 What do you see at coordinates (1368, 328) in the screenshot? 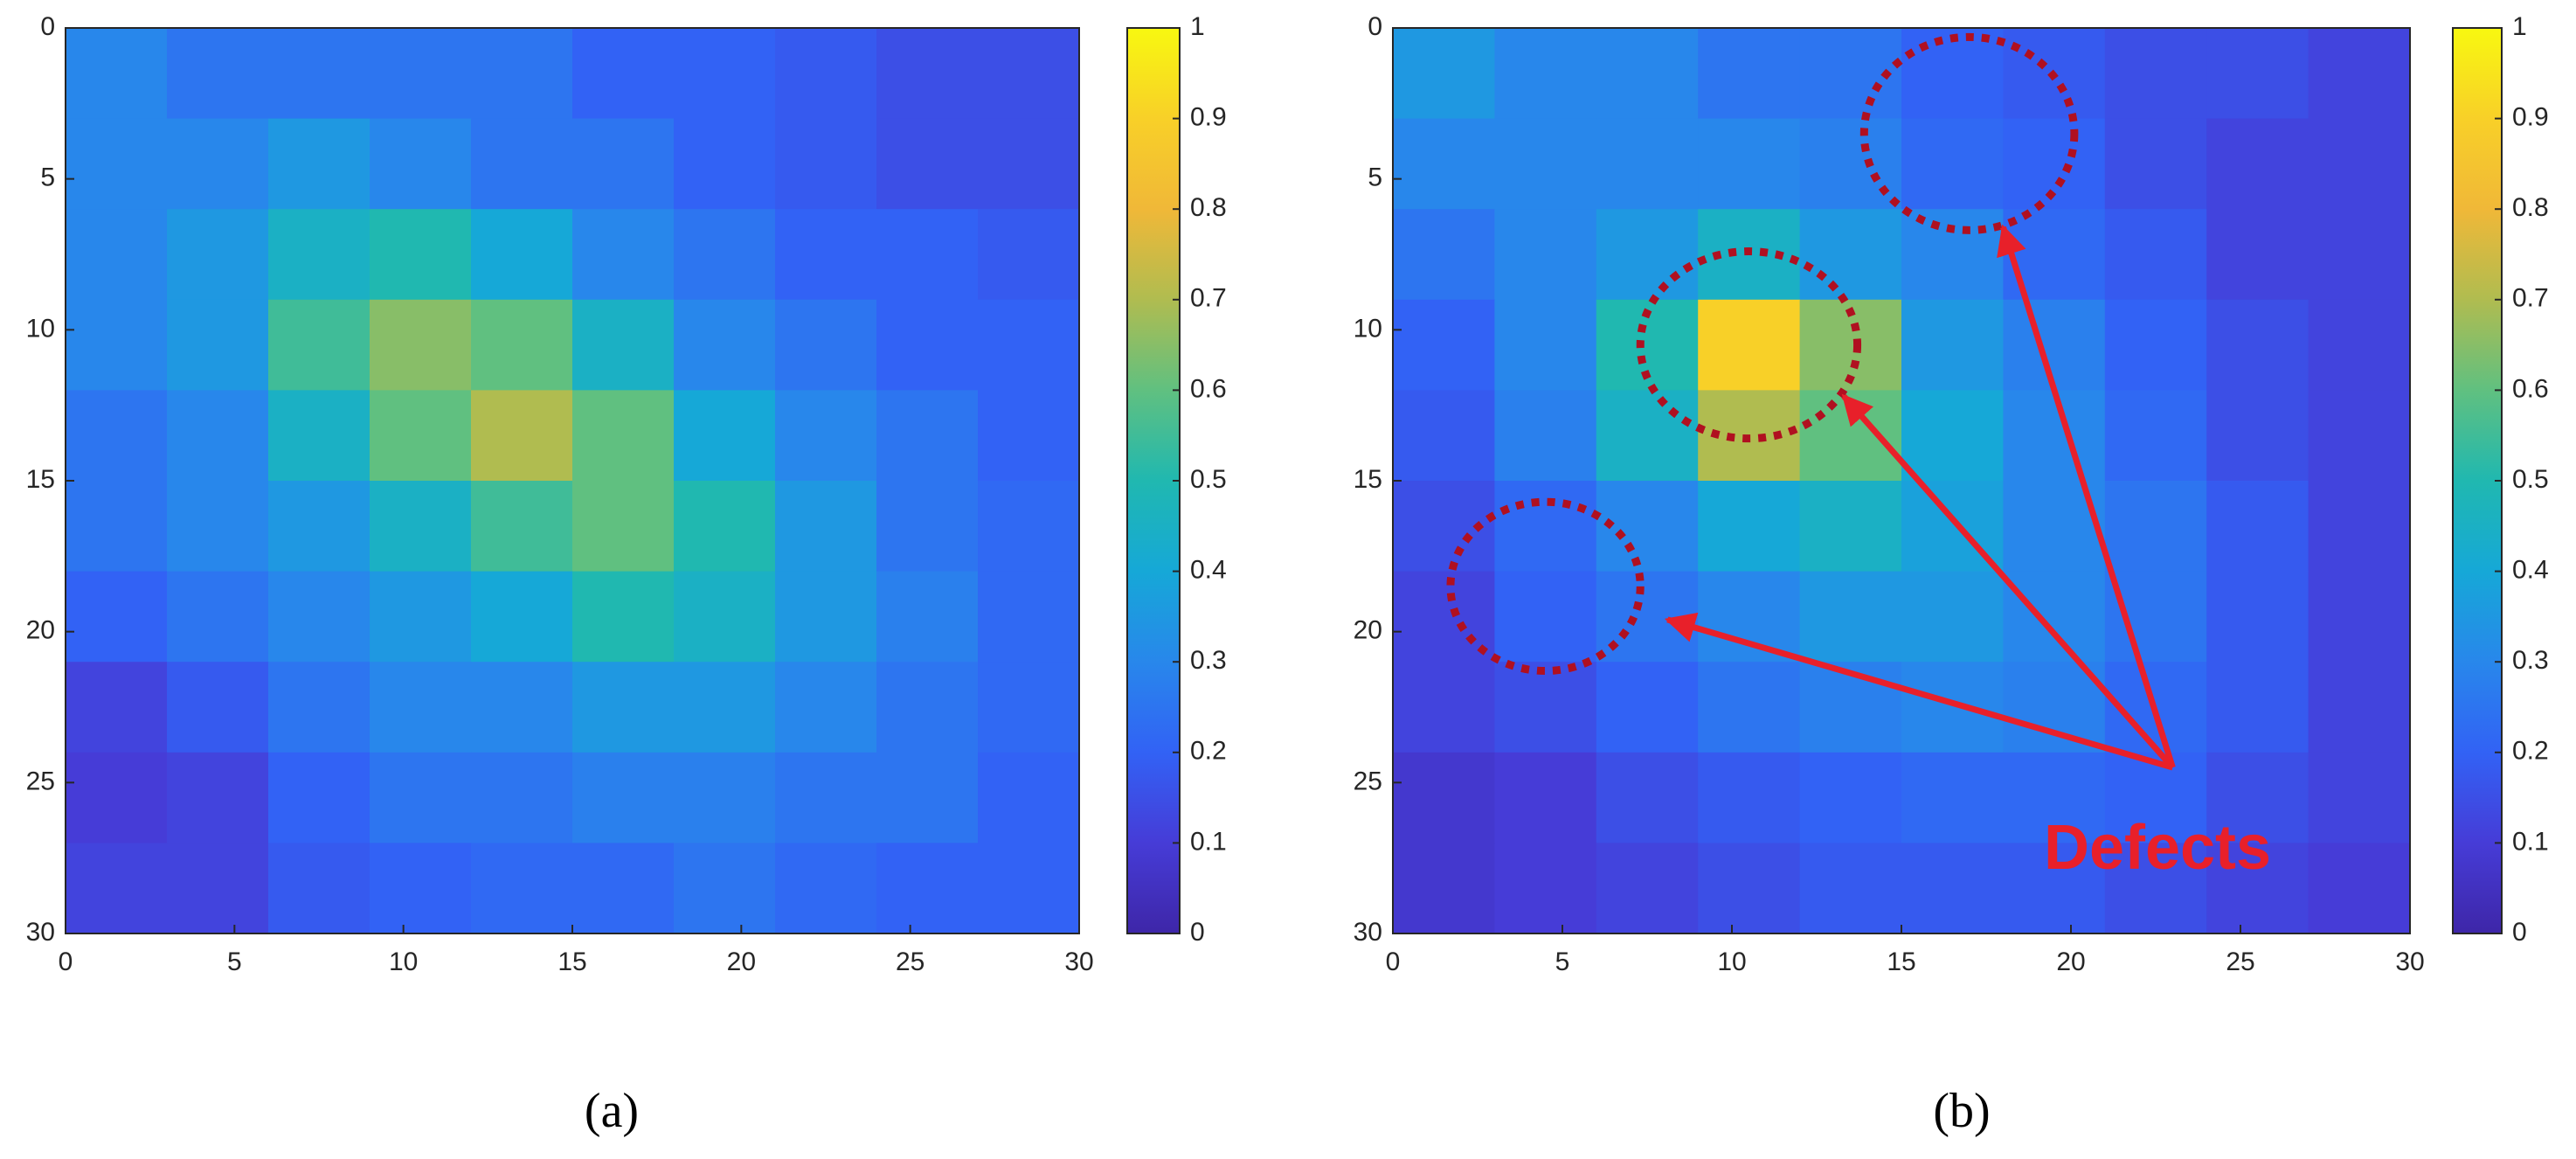
I see `y-tick-label: 10` at bounding box center [1368, 328].